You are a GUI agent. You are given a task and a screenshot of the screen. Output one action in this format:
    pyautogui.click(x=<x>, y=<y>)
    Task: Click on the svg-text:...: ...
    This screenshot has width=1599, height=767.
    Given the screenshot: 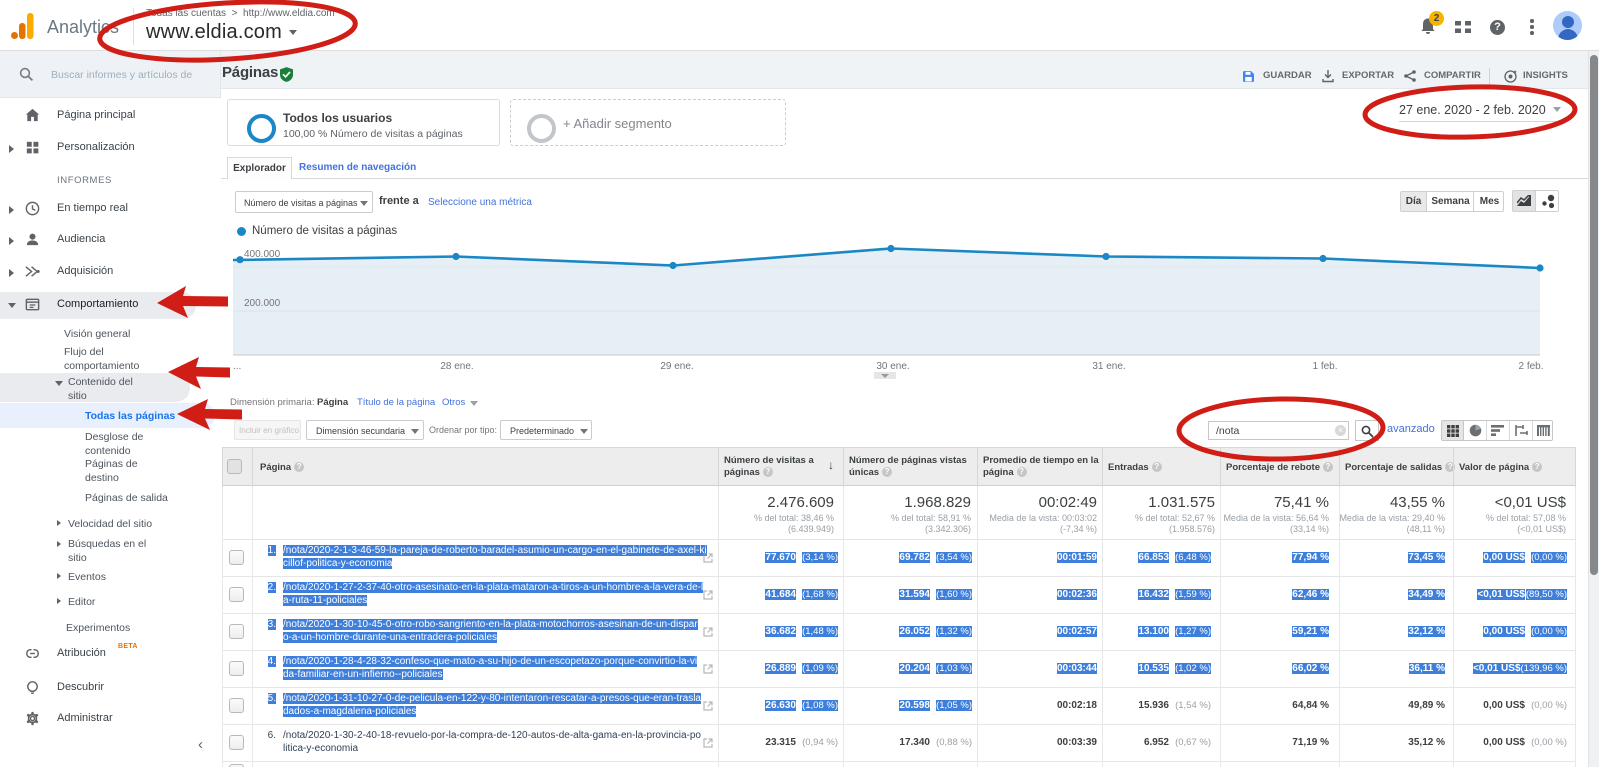 What is the action you would take?
    pyautogui.click(x=237, y=366)
    